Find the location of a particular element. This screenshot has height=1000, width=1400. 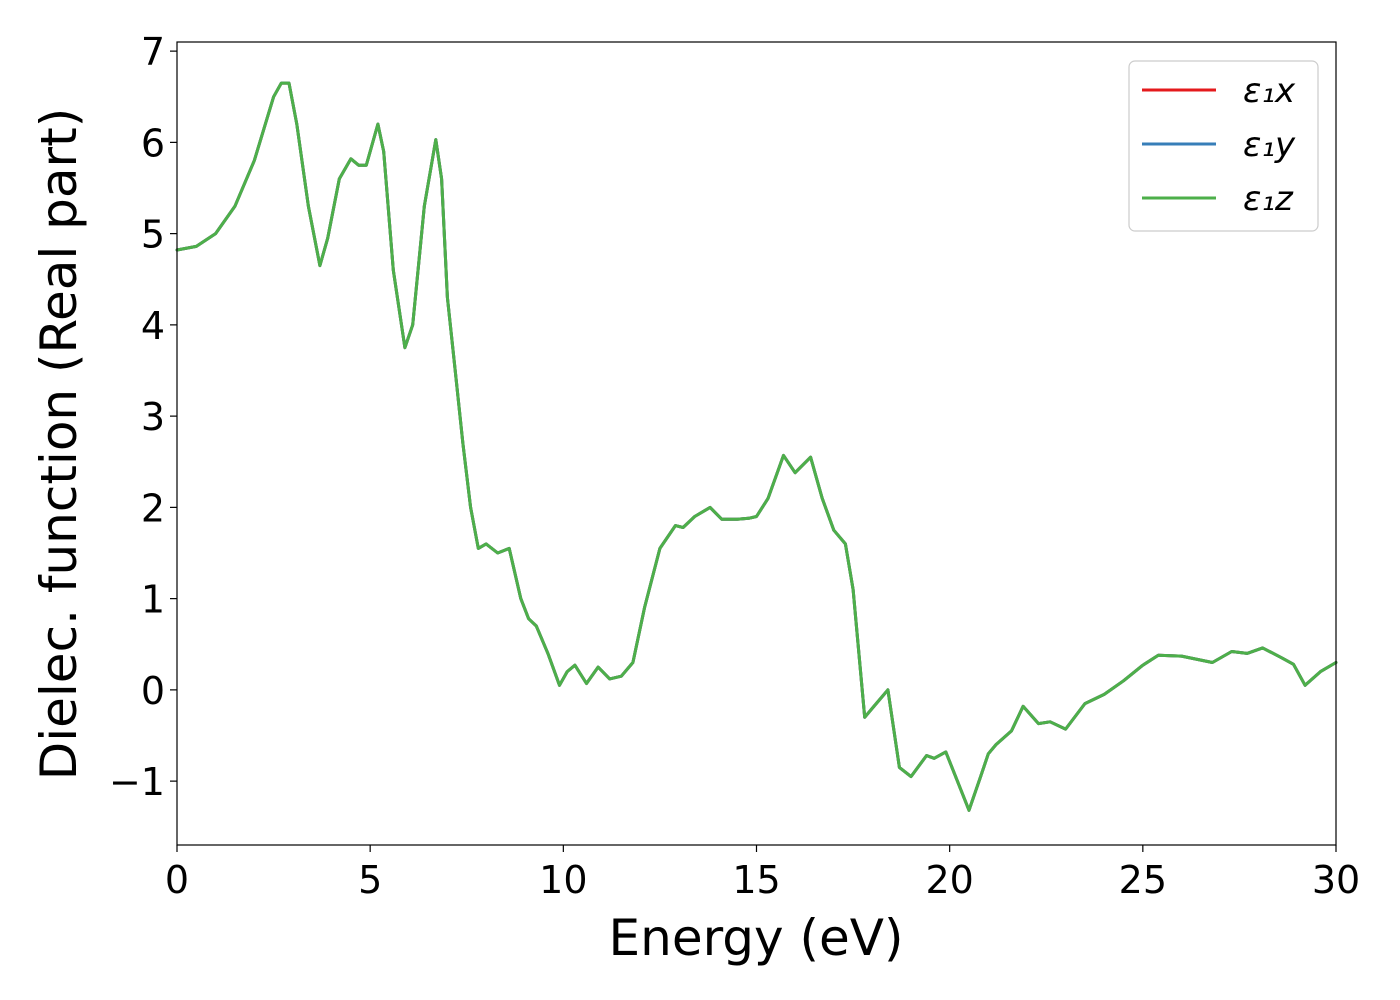

legend-label: ε₁x is located at coordinates (1269, 91).